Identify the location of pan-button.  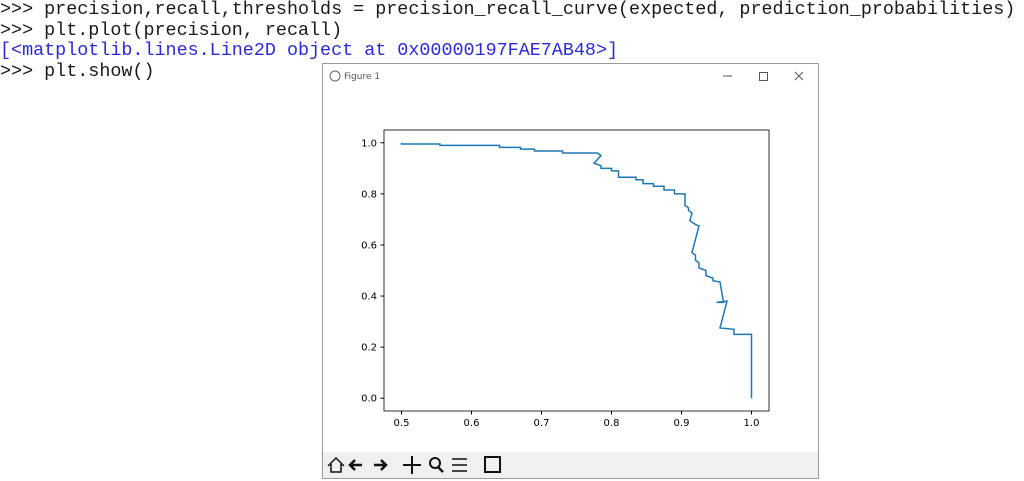
(412, 465).